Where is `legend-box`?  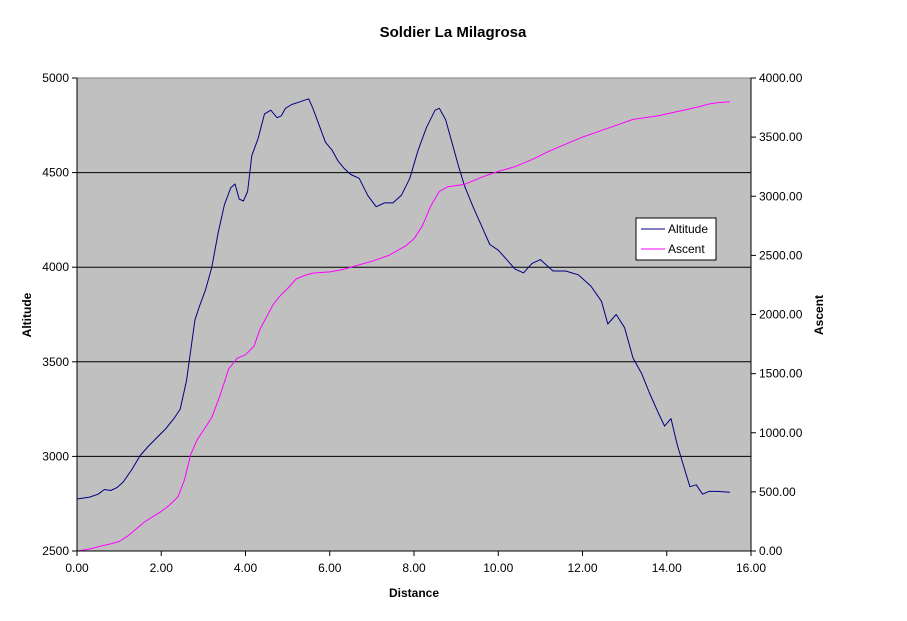 legend-box is located at coordinates (676, 239).